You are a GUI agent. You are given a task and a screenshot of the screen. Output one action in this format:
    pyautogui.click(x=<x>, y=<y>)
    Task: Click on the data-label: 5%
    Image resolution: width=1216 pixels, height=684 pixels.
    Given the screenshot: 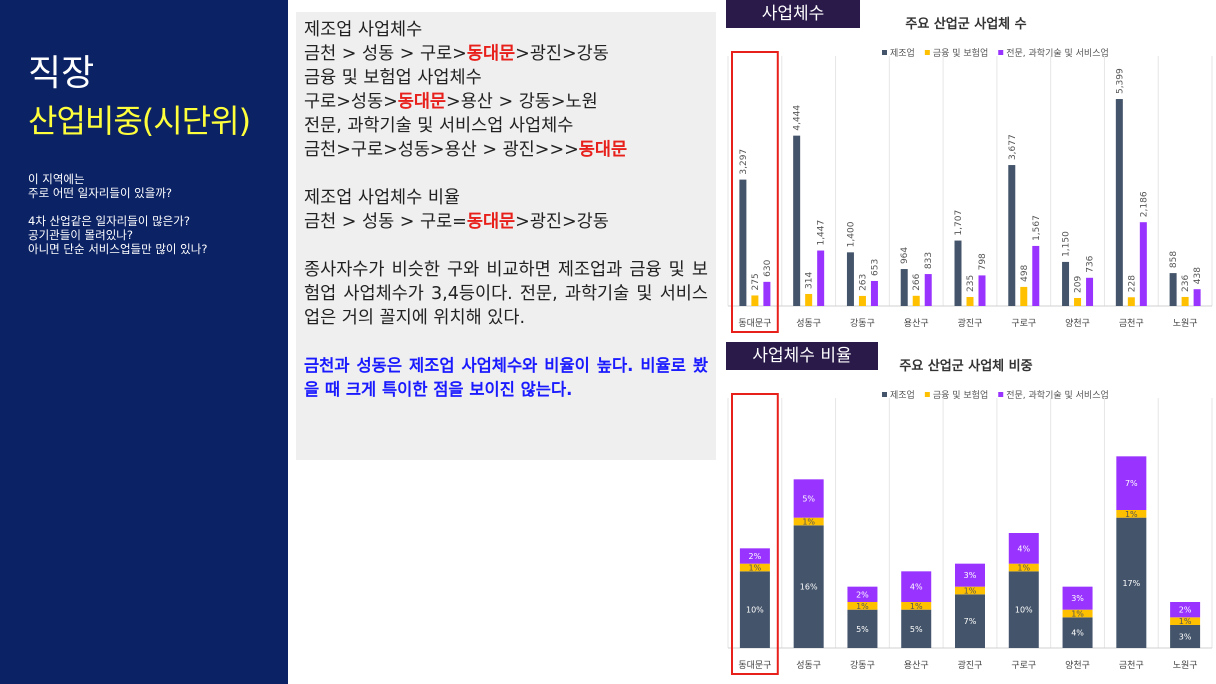 What is the action you would take?
    pyautogui.click(x=862, y=629)
    